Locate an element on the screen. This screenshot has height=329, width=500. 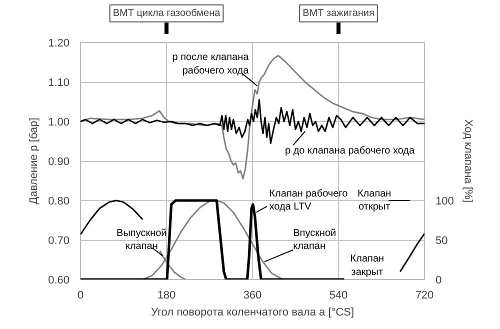
y2-tick-label: 100 is located at coordinates (445, 202).